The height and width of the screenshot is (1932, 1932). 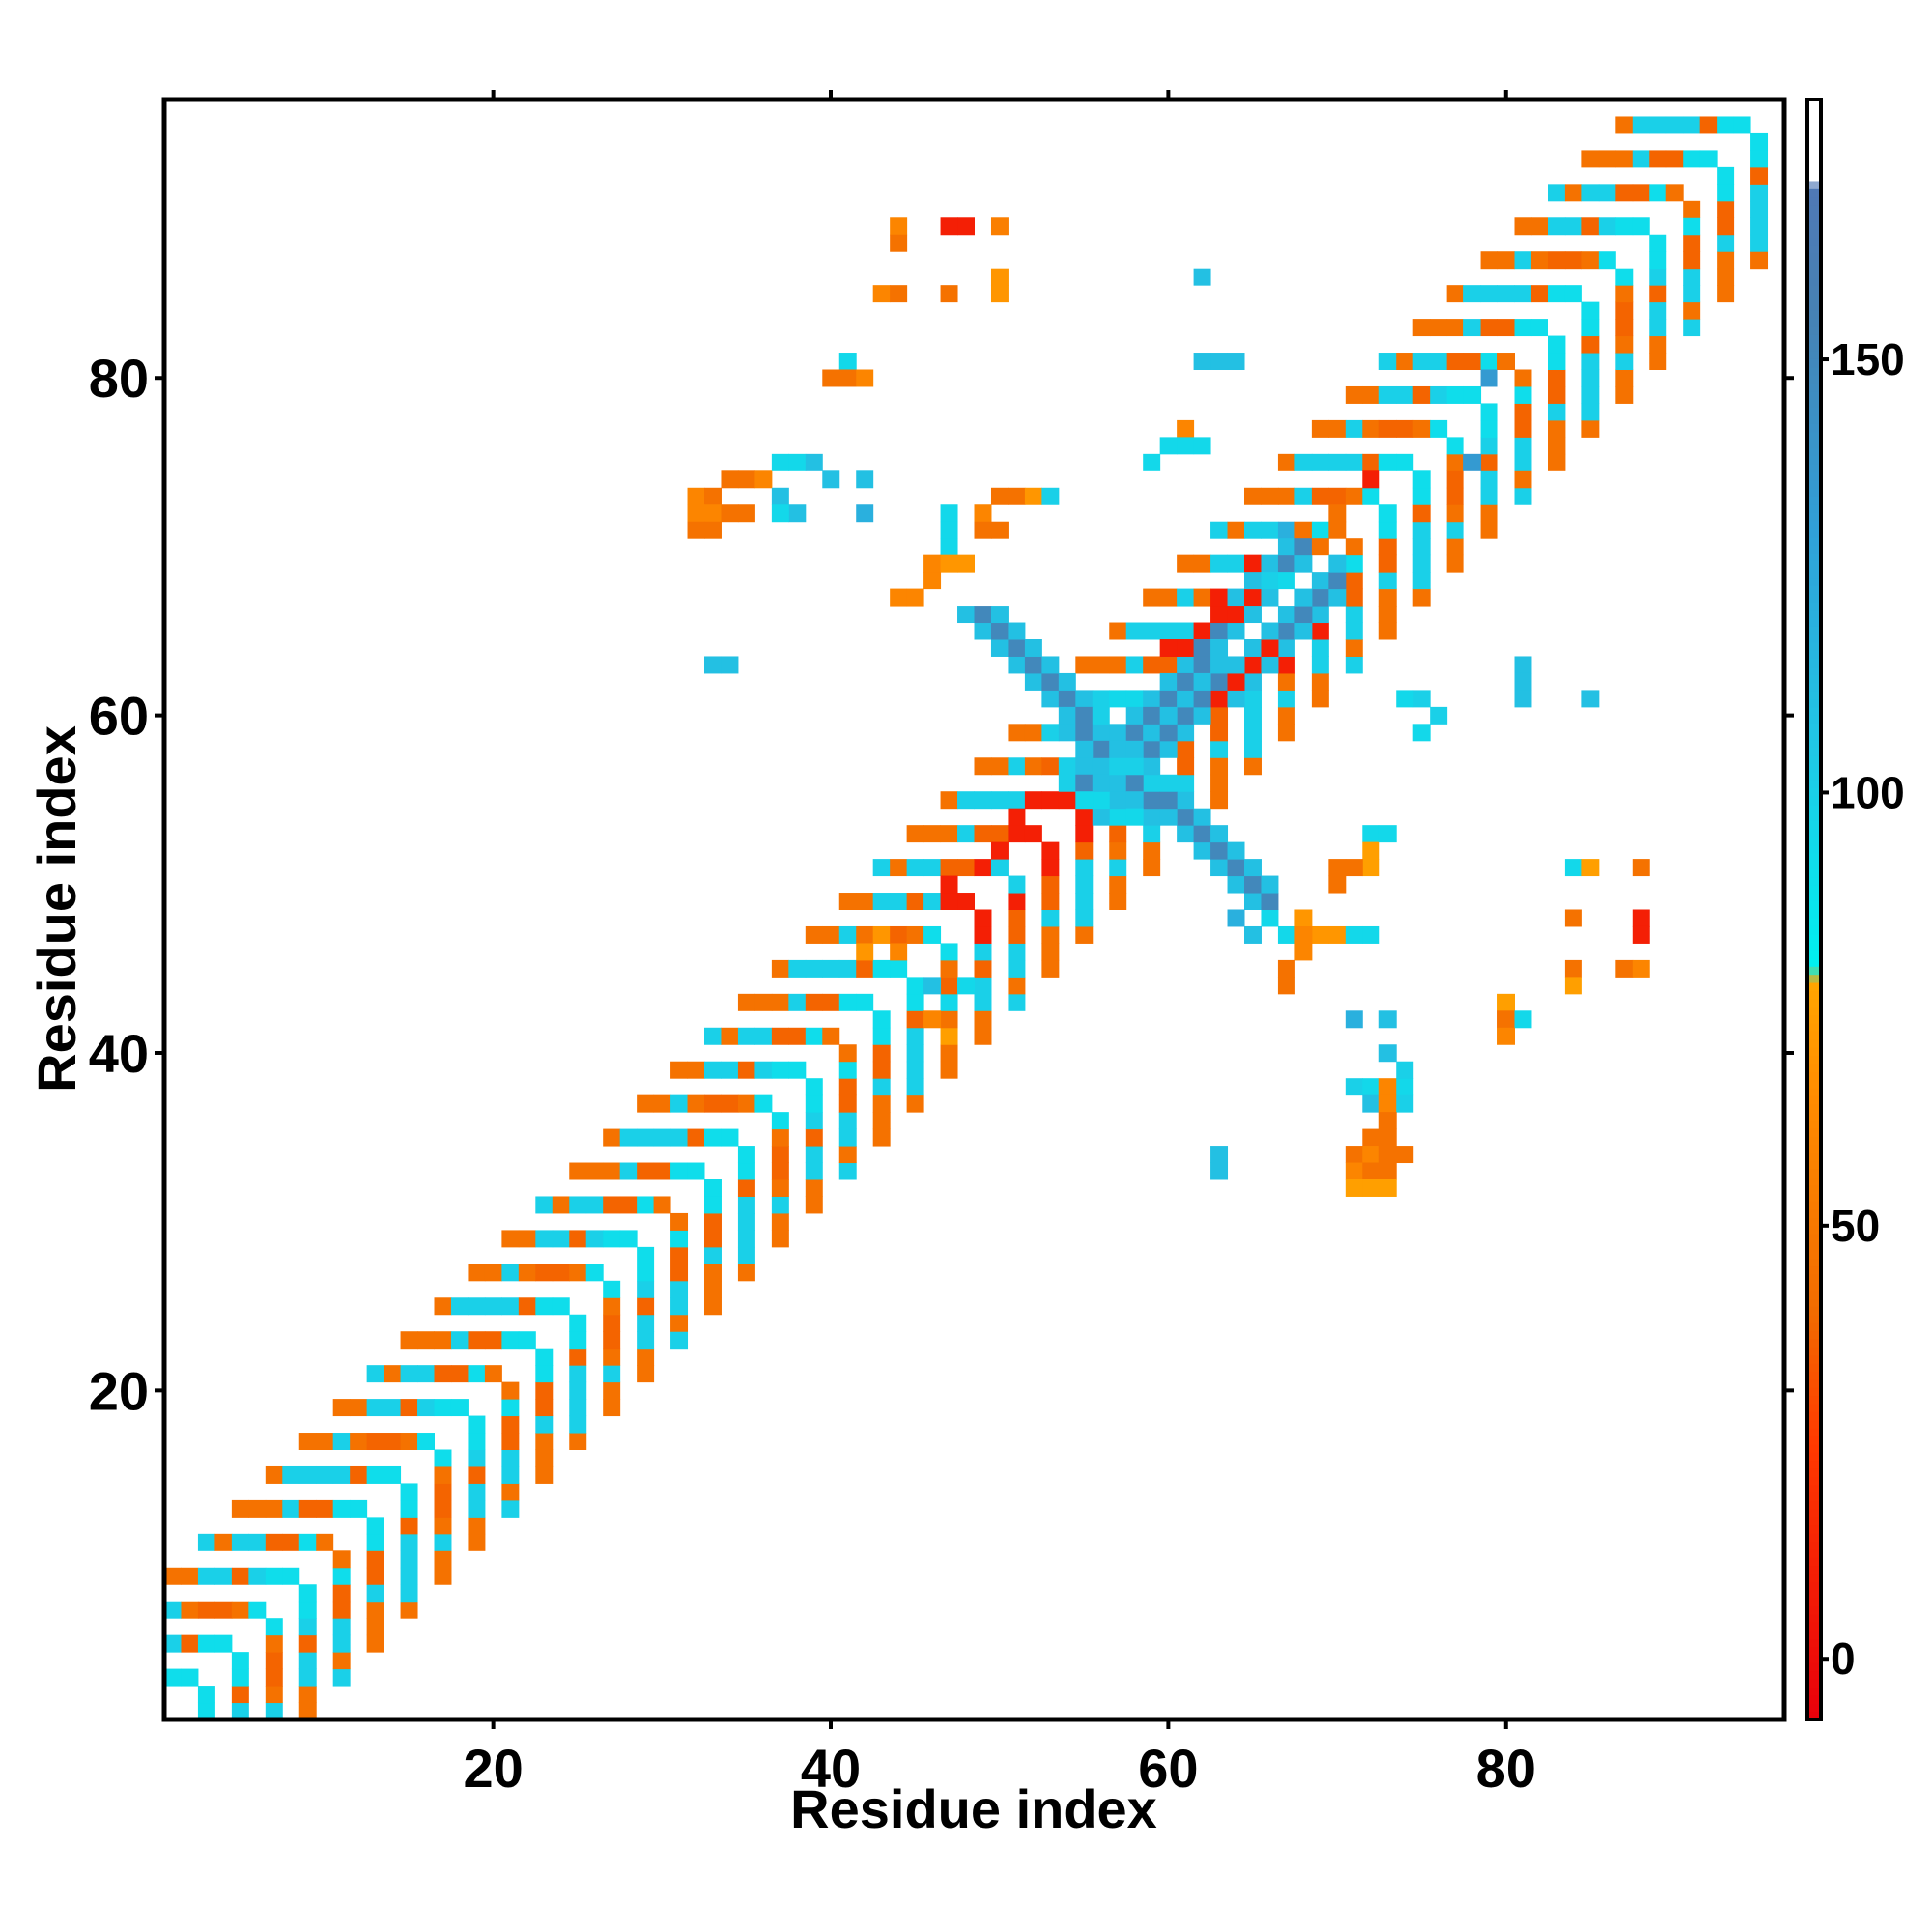 I want to click on x-axis-title: Residue index, so click(x=973, y=1808).